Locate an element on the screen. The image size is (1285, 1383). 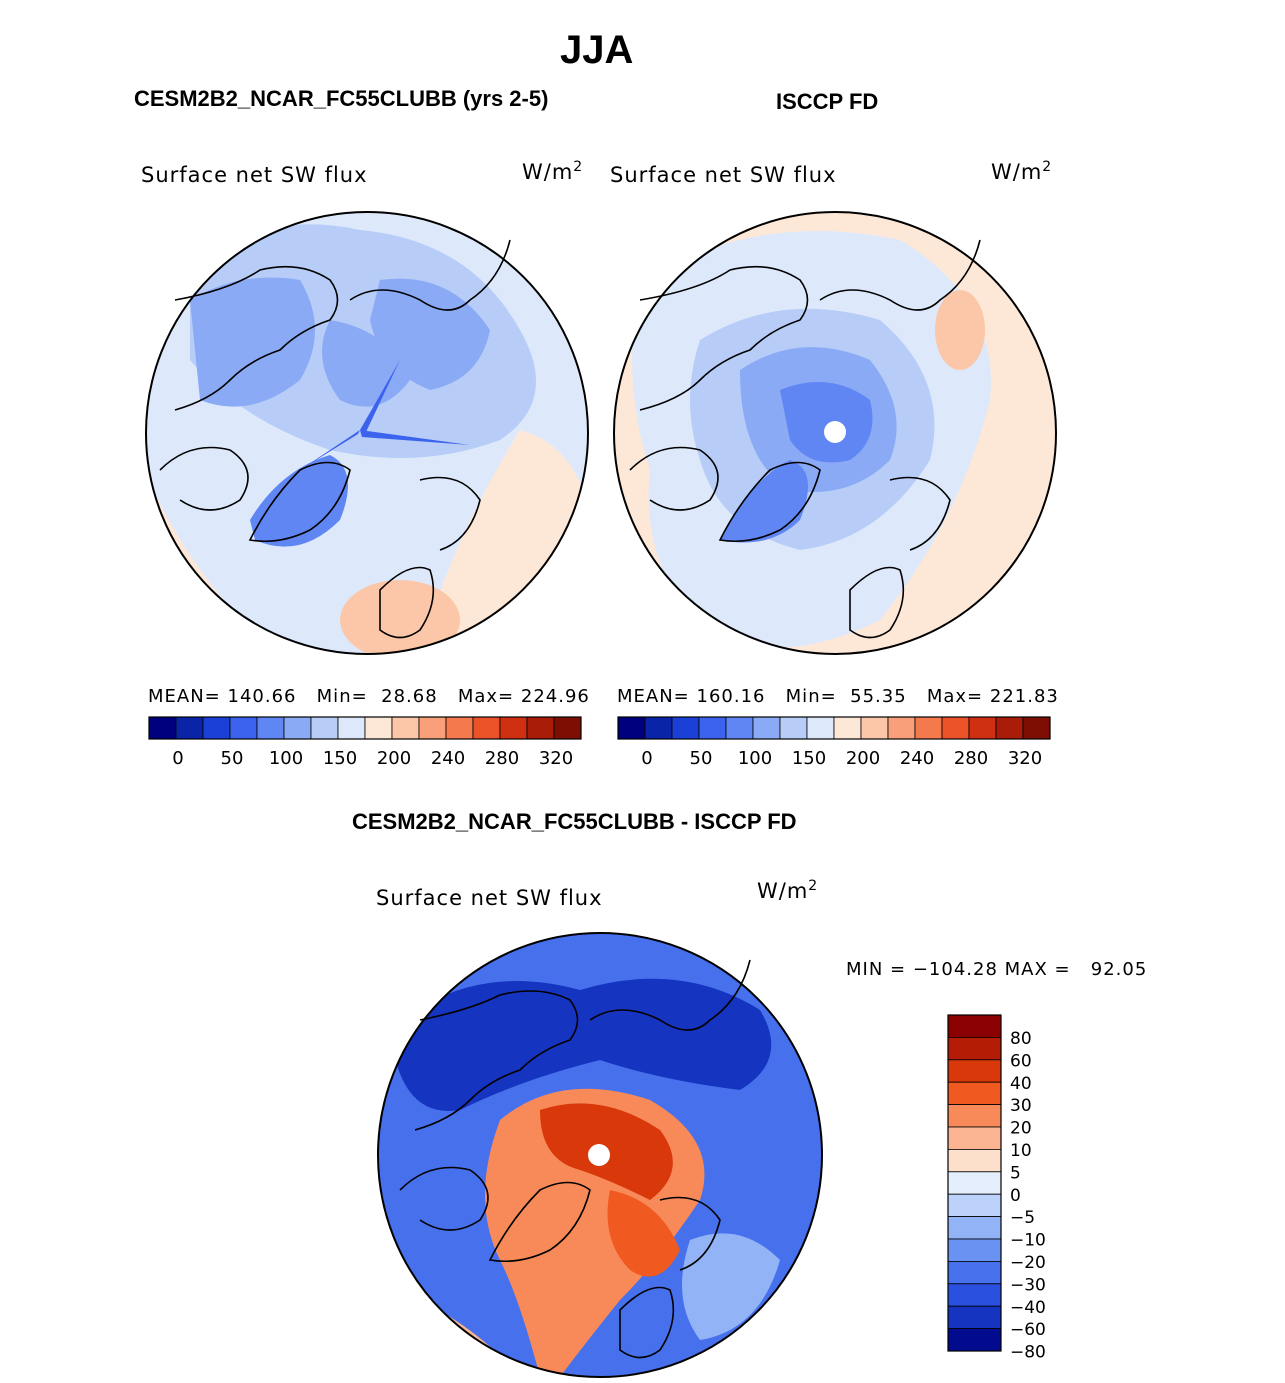
diff-polar-map is located at coordinates (600, 1155).